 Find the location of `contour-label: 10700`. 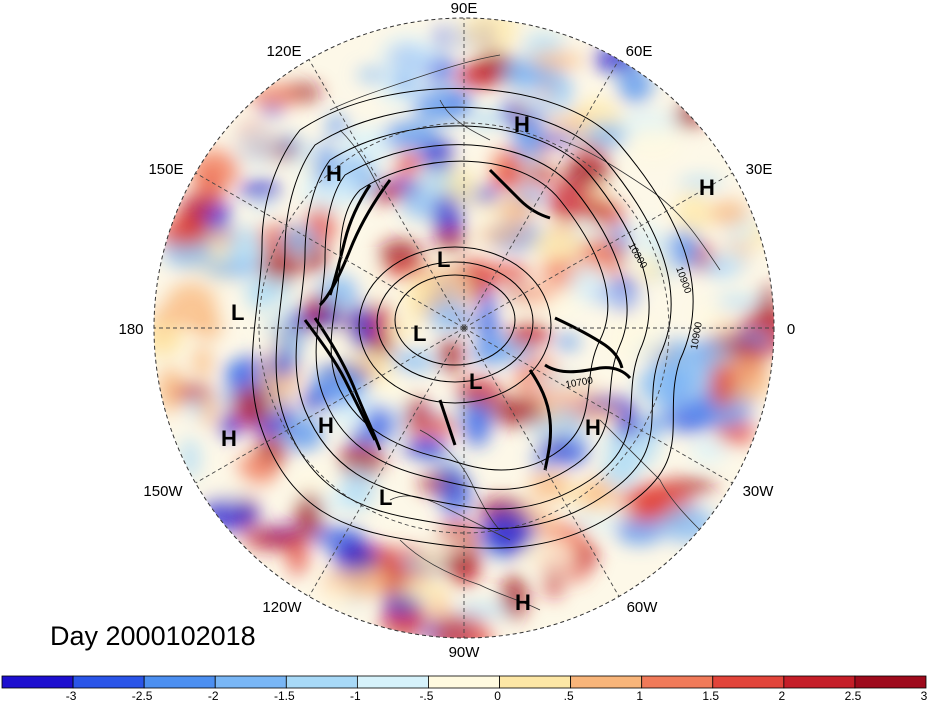

contour-label: 10700 is located at coordinates (580, 383).